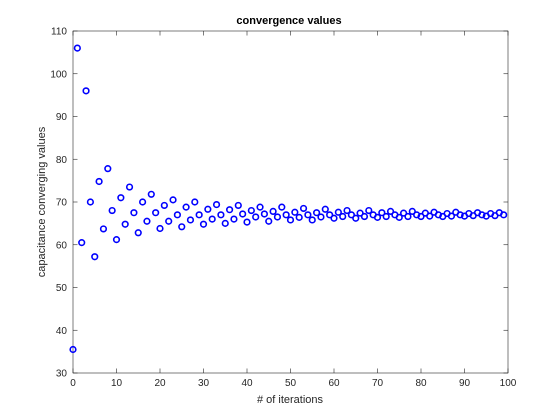 Image resolution: width=560 pixels, height=420 pixels. Describe the element at coordinates (334, 383) in the screenshot. I see `x-tick-label: 60` at that location.